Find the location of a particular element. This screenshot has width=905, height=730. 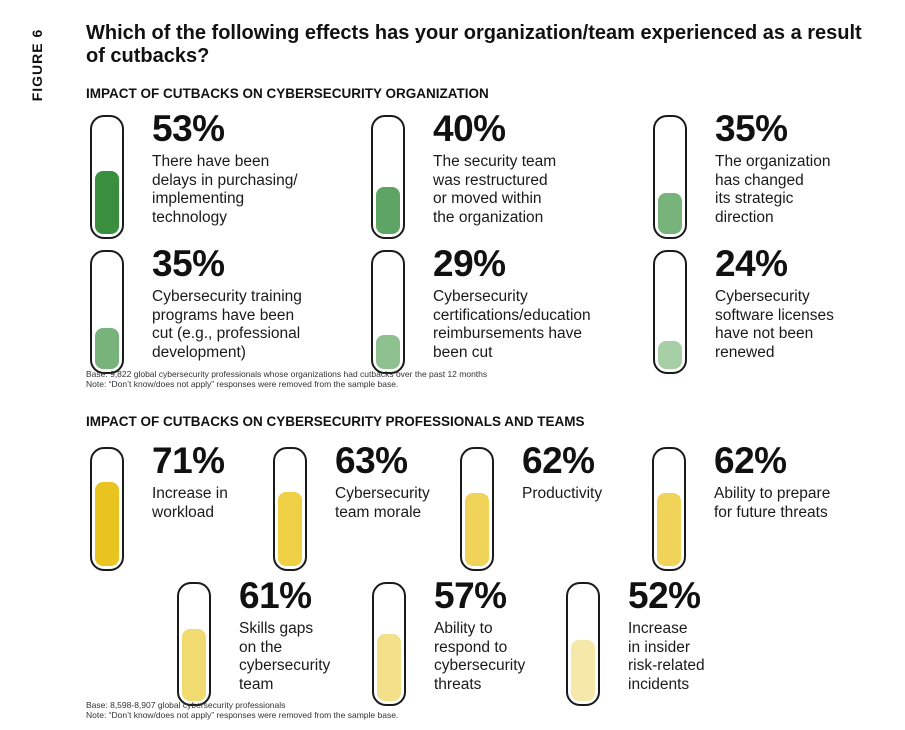

effect-description-line: direction is located at coordinates (744, 217).